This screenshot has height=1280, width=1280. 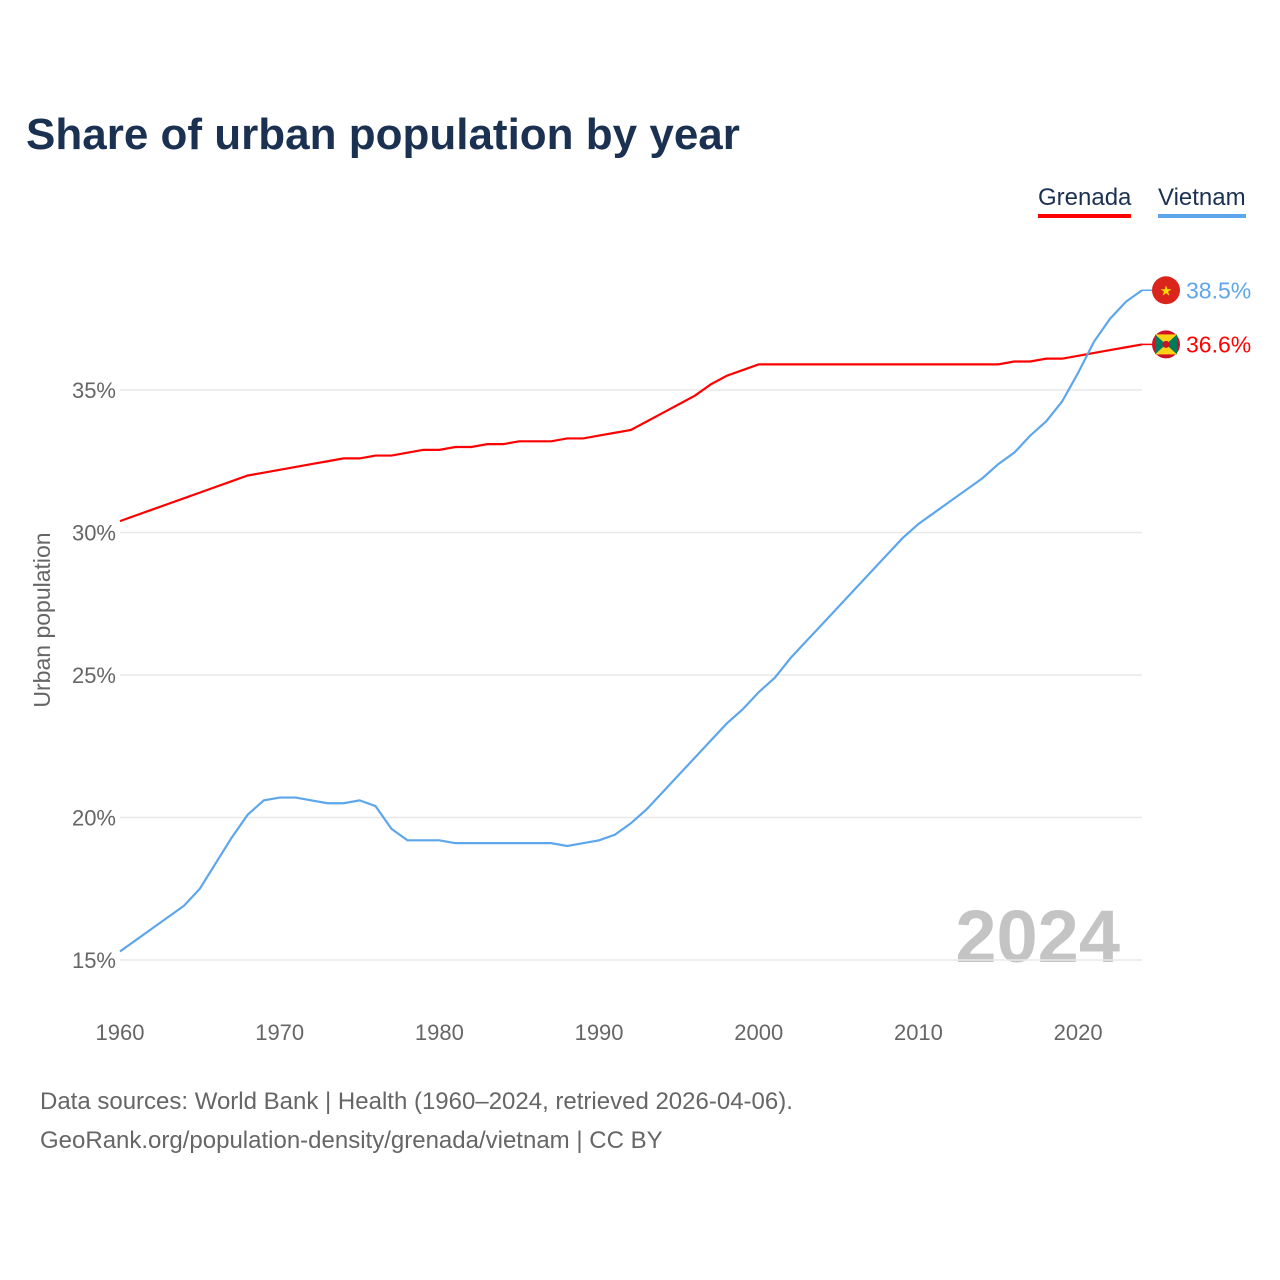 What do you see at coordinates (1166, 344) in the screenshot?
I see `flag-disc` at bounding box center [1166, 344].